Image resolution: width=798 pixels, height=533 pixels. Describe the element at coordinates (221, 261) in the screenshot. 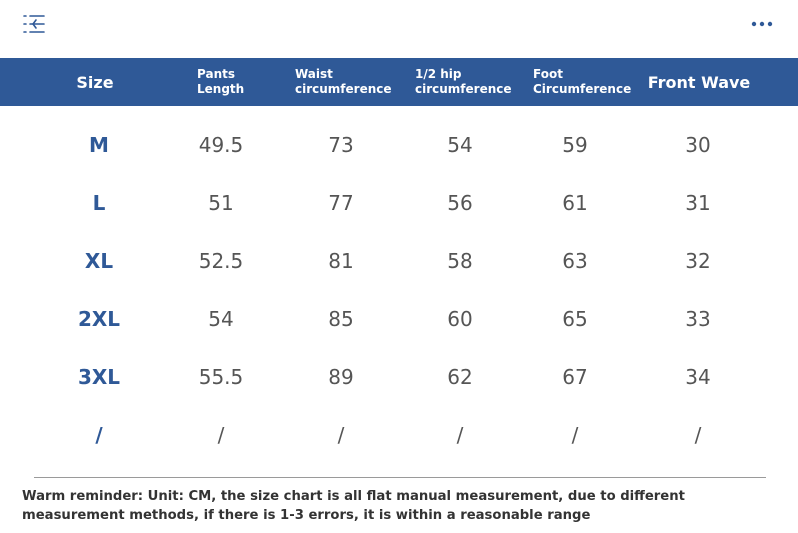

I see `value-cell: 52.5` at that location.